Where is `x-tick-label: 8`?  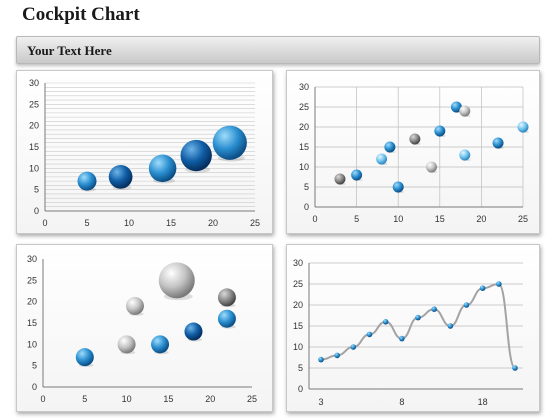
x-tick-label: 8 is located at coordinates (401, 402).